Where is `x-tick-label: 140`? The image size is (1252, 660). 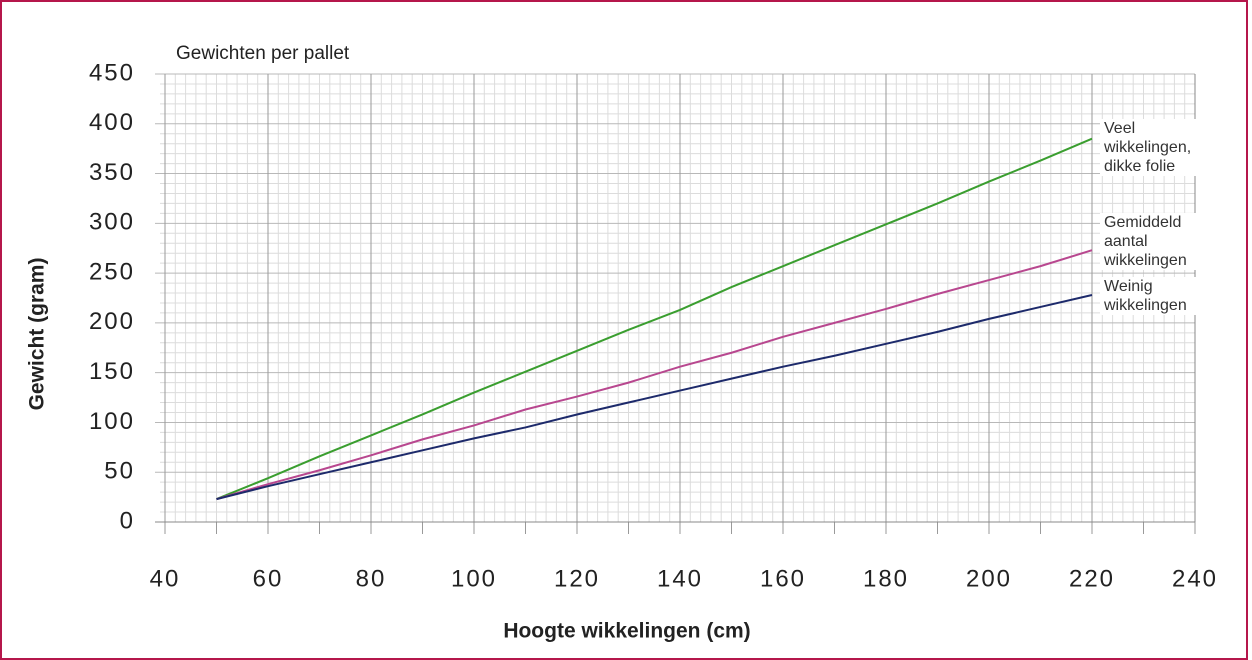
x-tick-label: 140 is located at coordinates (680, 578).